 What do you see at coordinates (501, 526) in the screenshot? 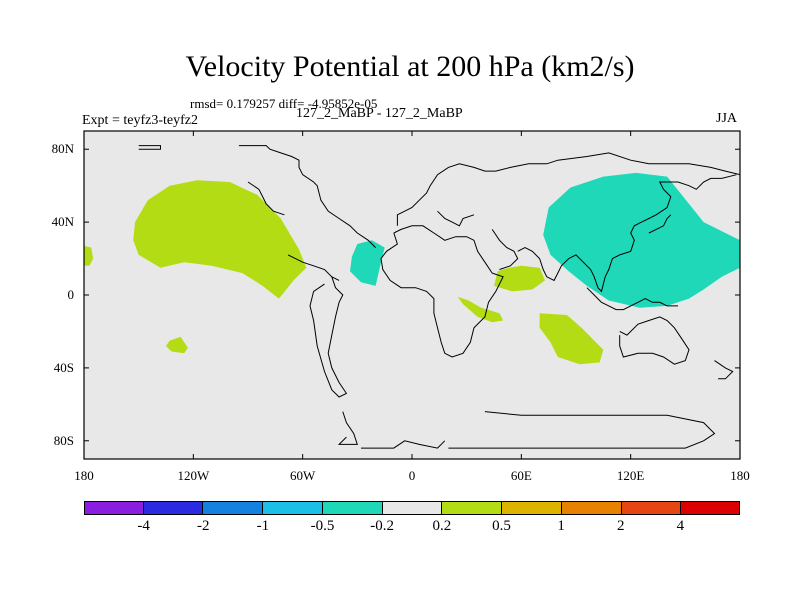
I see `colorbar-label: 0.5` at bounding box center [501, 526].